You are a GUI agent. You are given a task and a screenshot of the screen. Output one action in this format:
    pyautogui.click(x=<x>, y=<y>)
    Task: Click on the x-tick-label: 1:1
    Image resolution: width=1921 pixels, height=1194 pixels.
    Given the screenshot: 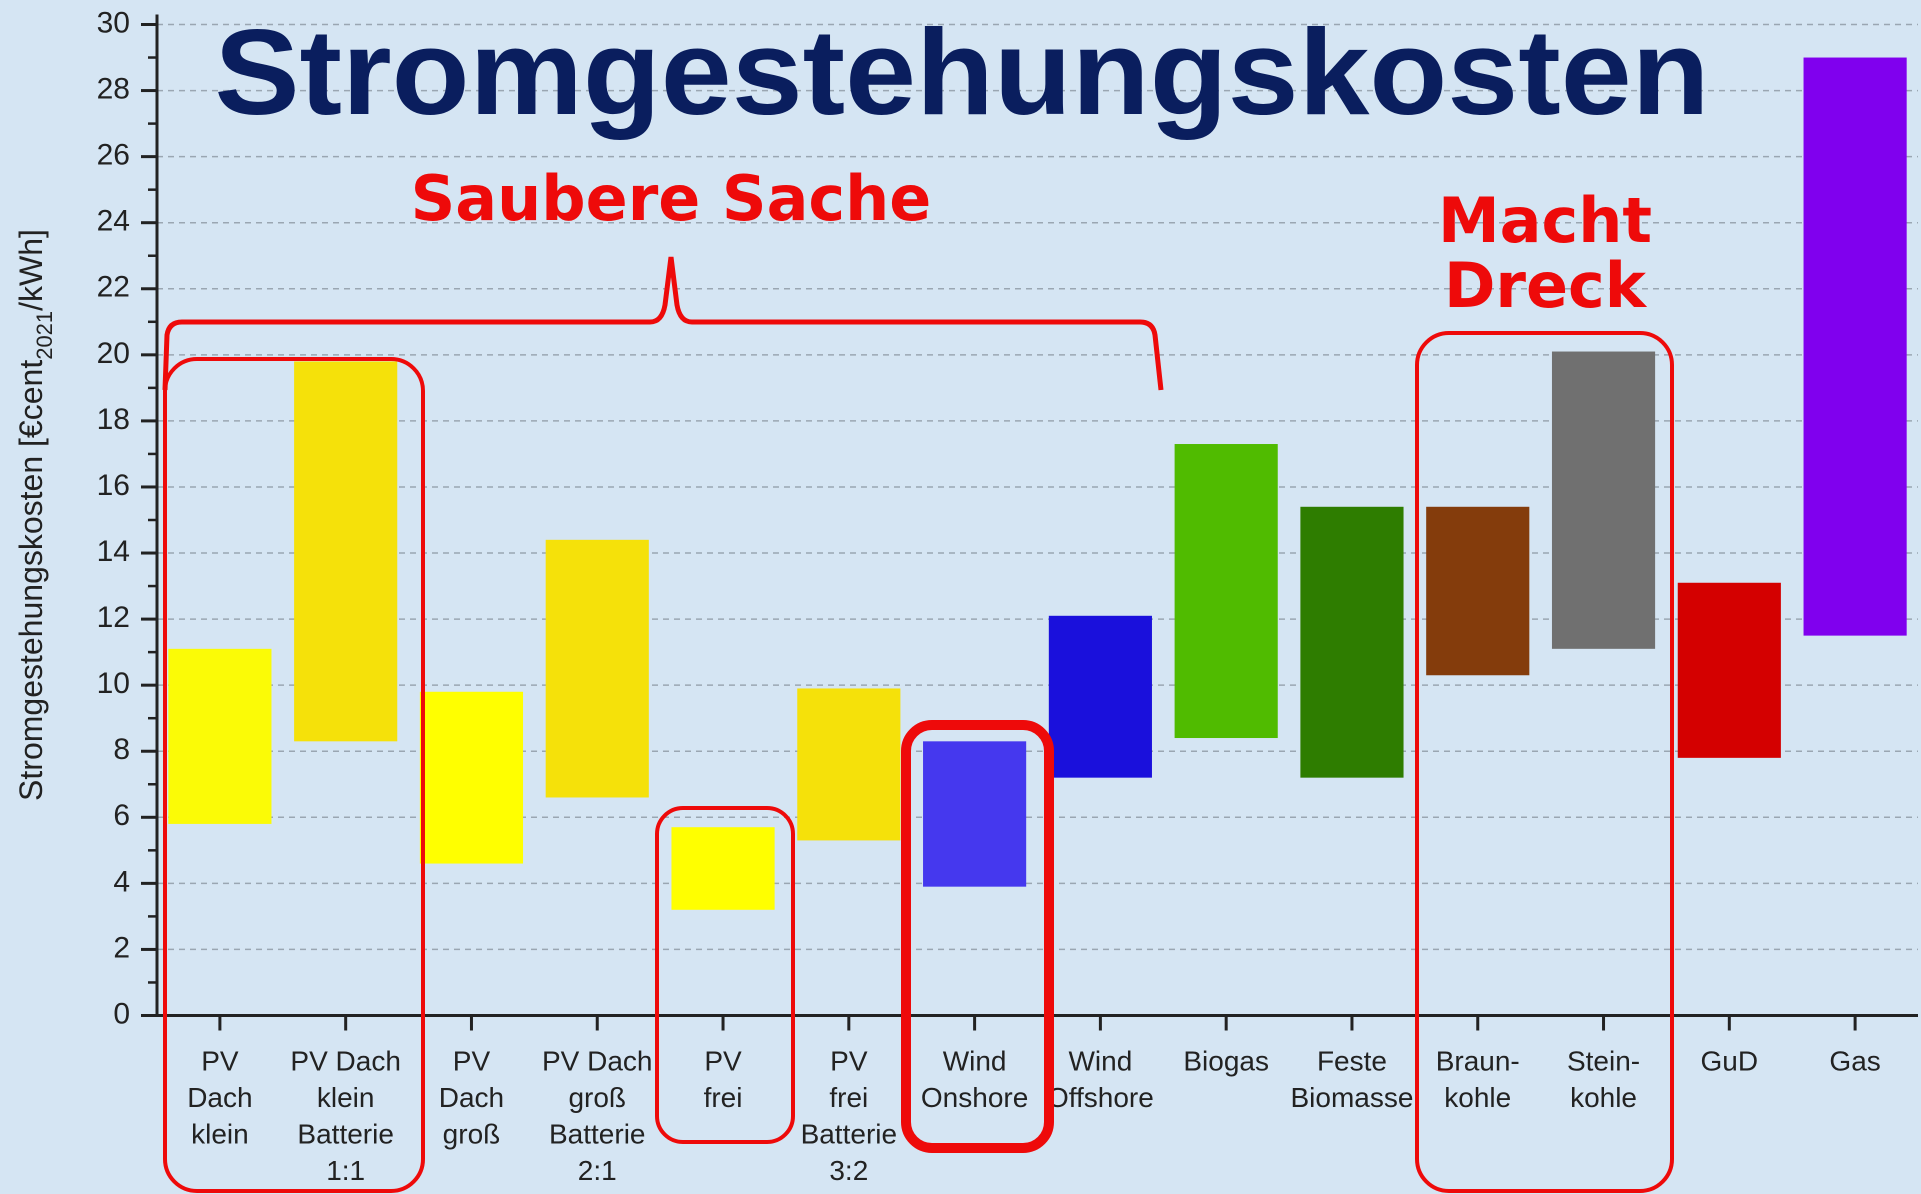 What is the action you would take?
    pyautogui.click(x=345, y=1170)
    